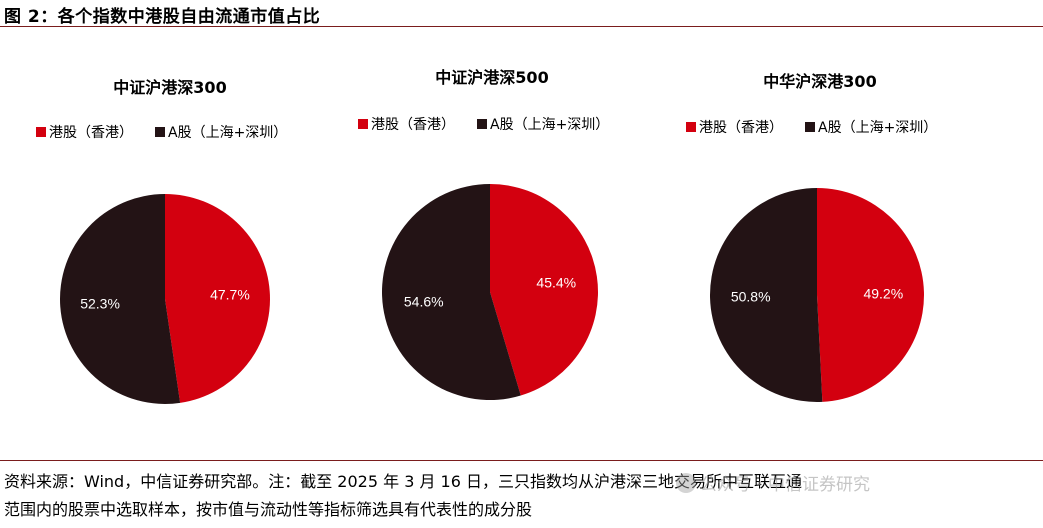 This screenshot has height=528, width=1043. Describe the element at coordinates (162, 17) in the screenshot. I see `figure-title: 图 2：各个指数中港股自由流通市值占比` at that location.